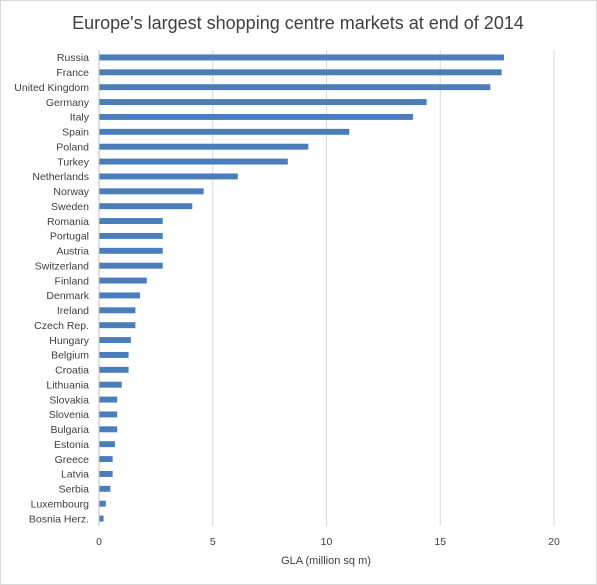  What do you see at coordinates (68, 103) in the screenshot?
I see `category-label: Germany` at bounding box center [68, 103].